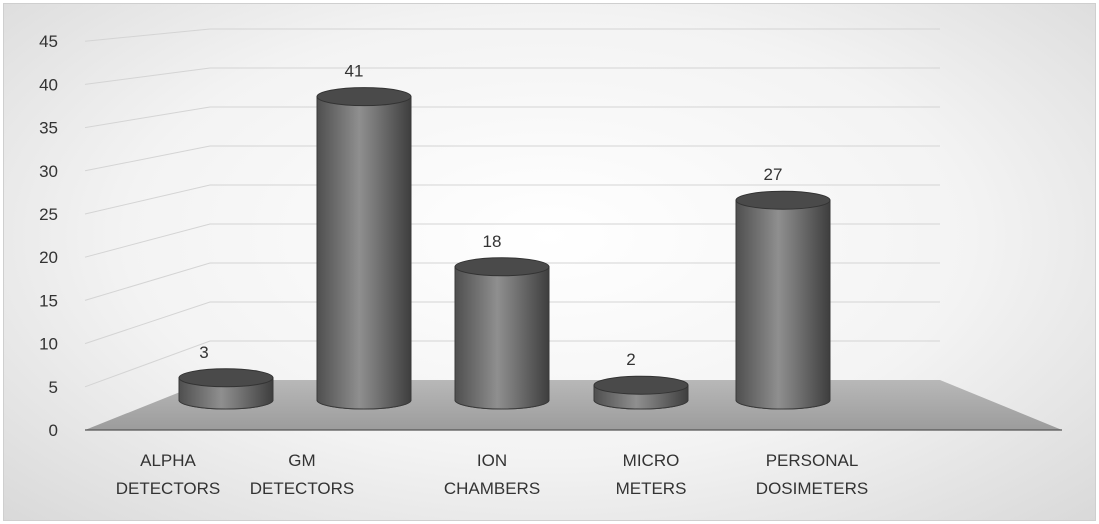 Image resolution: width=1099 pixels, height=524 pixels. Describe the element at coordinates (301, 460) in the screenshot. I see `category-label: GM` at that location.